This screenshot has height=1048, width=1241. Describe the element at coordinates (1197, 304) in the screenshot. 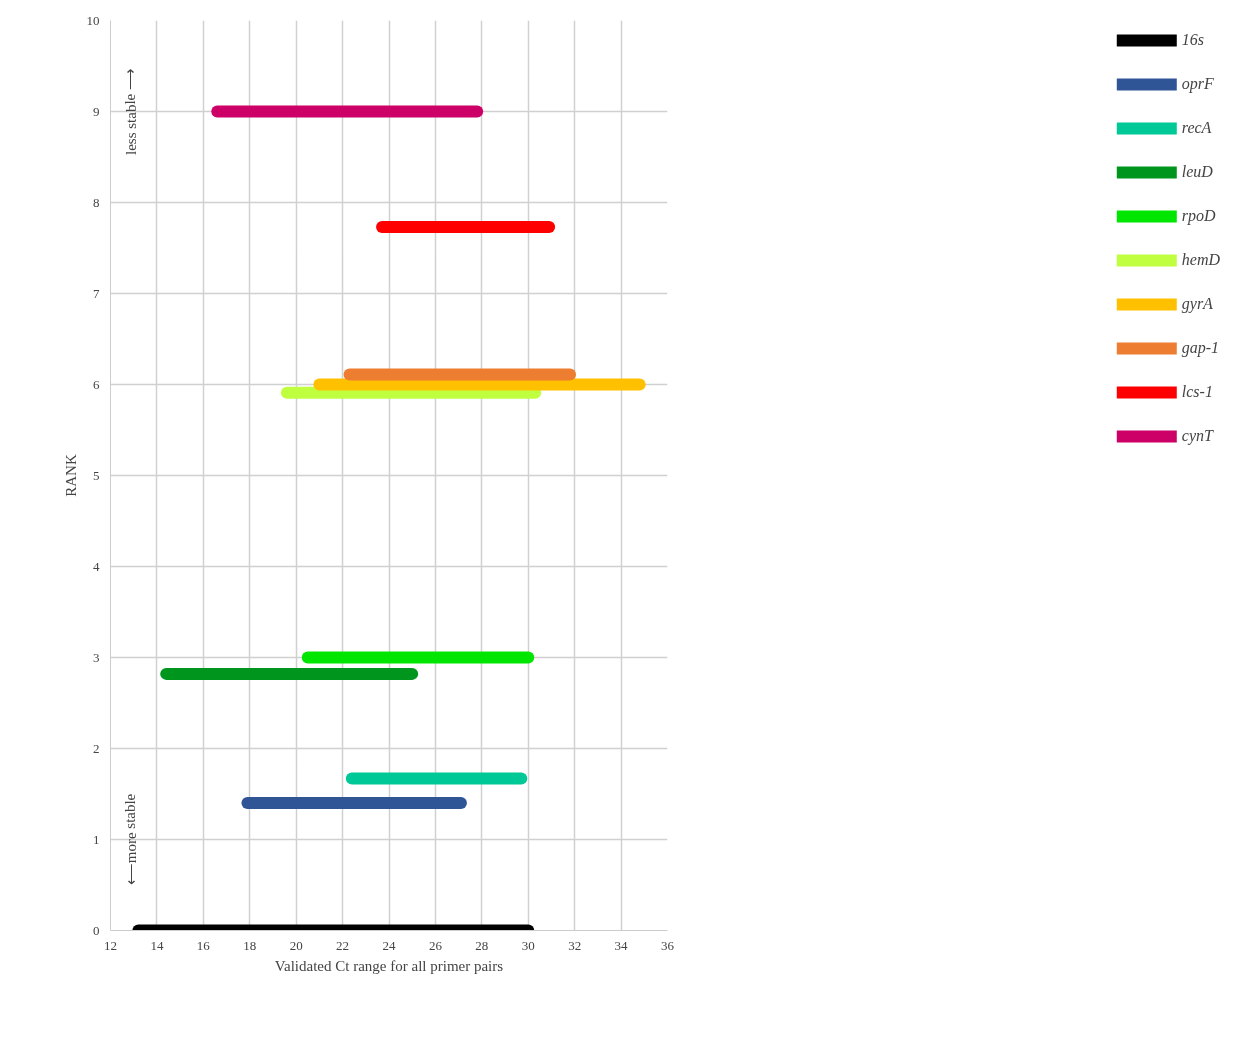

I see `legend-label: gyrA` at that location.